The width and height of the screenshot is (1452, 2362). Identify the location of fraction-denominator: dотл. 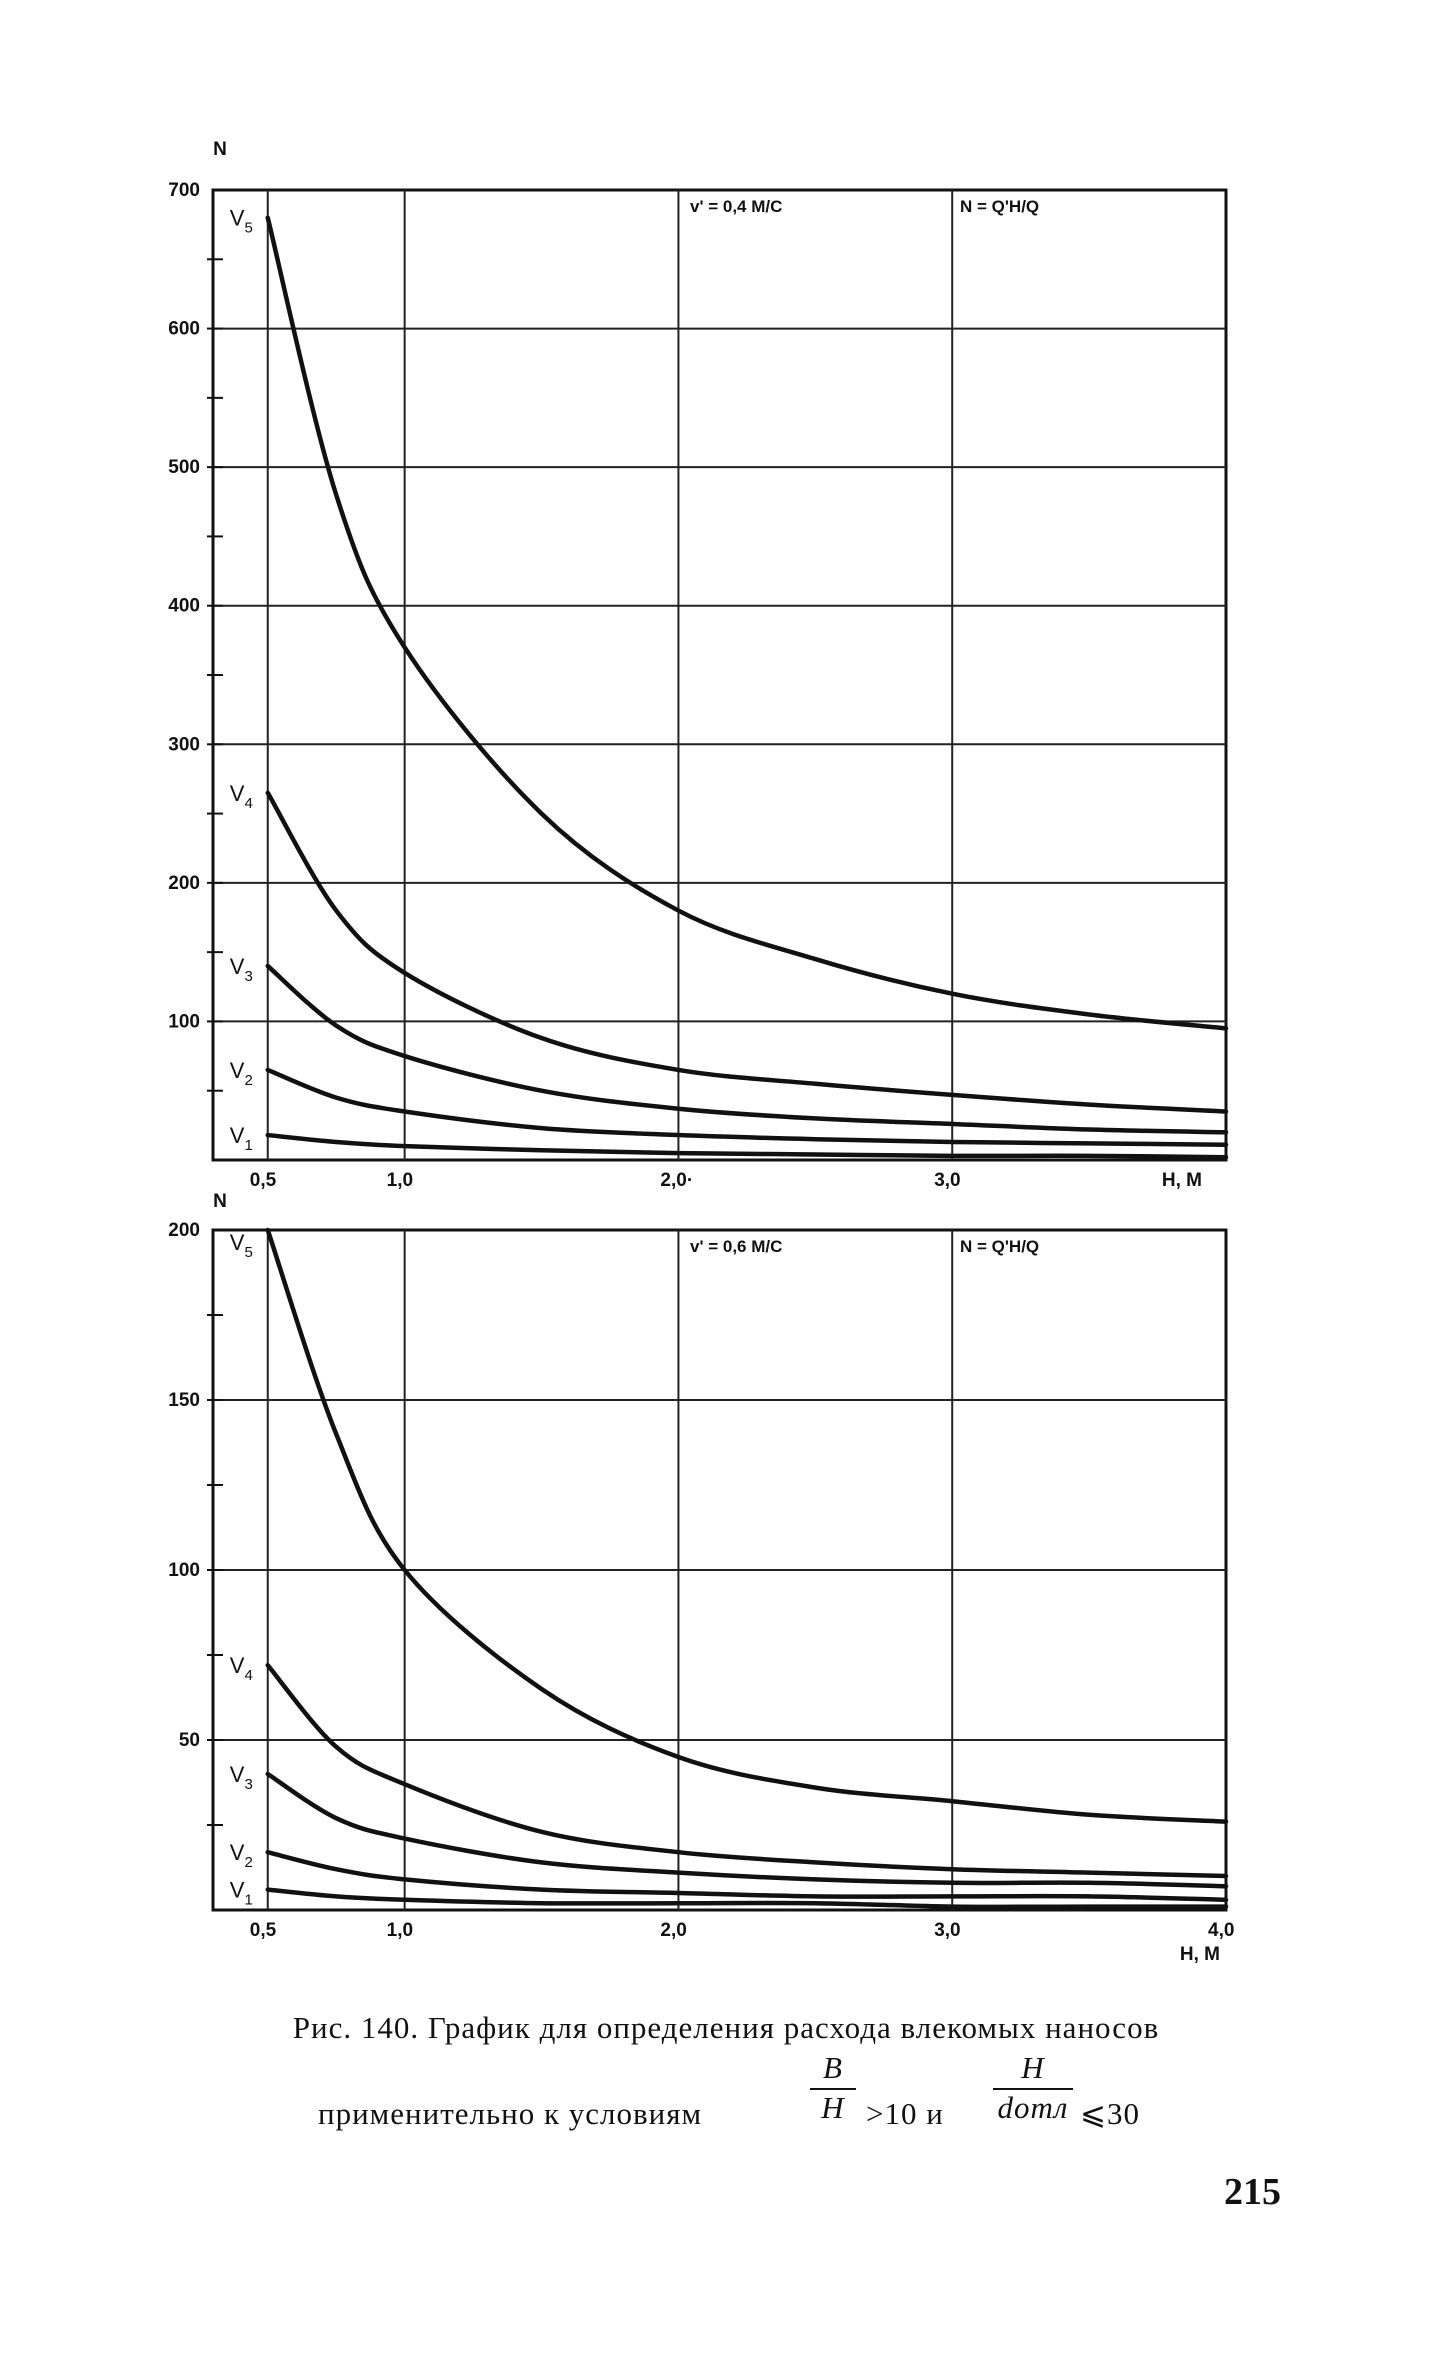
(1033, 2107).